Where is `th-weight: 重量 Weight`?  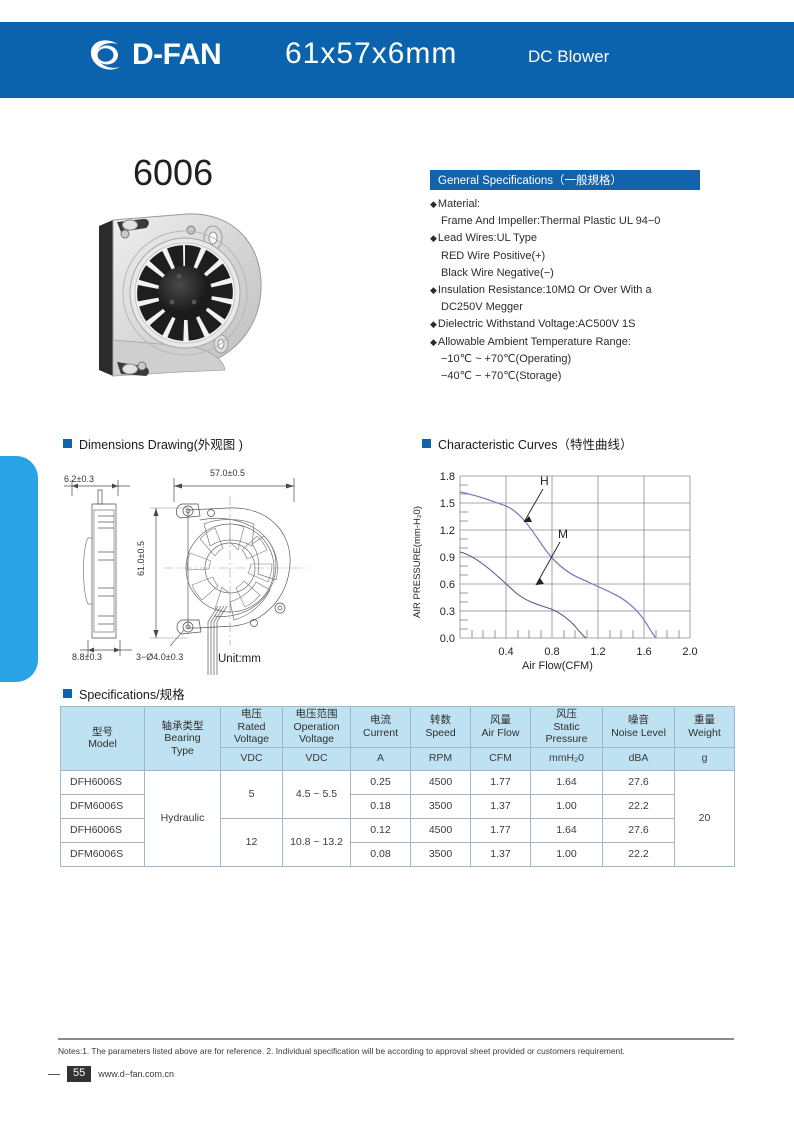 th-weight: 重量 Weight is located at coordinates (704, 727).